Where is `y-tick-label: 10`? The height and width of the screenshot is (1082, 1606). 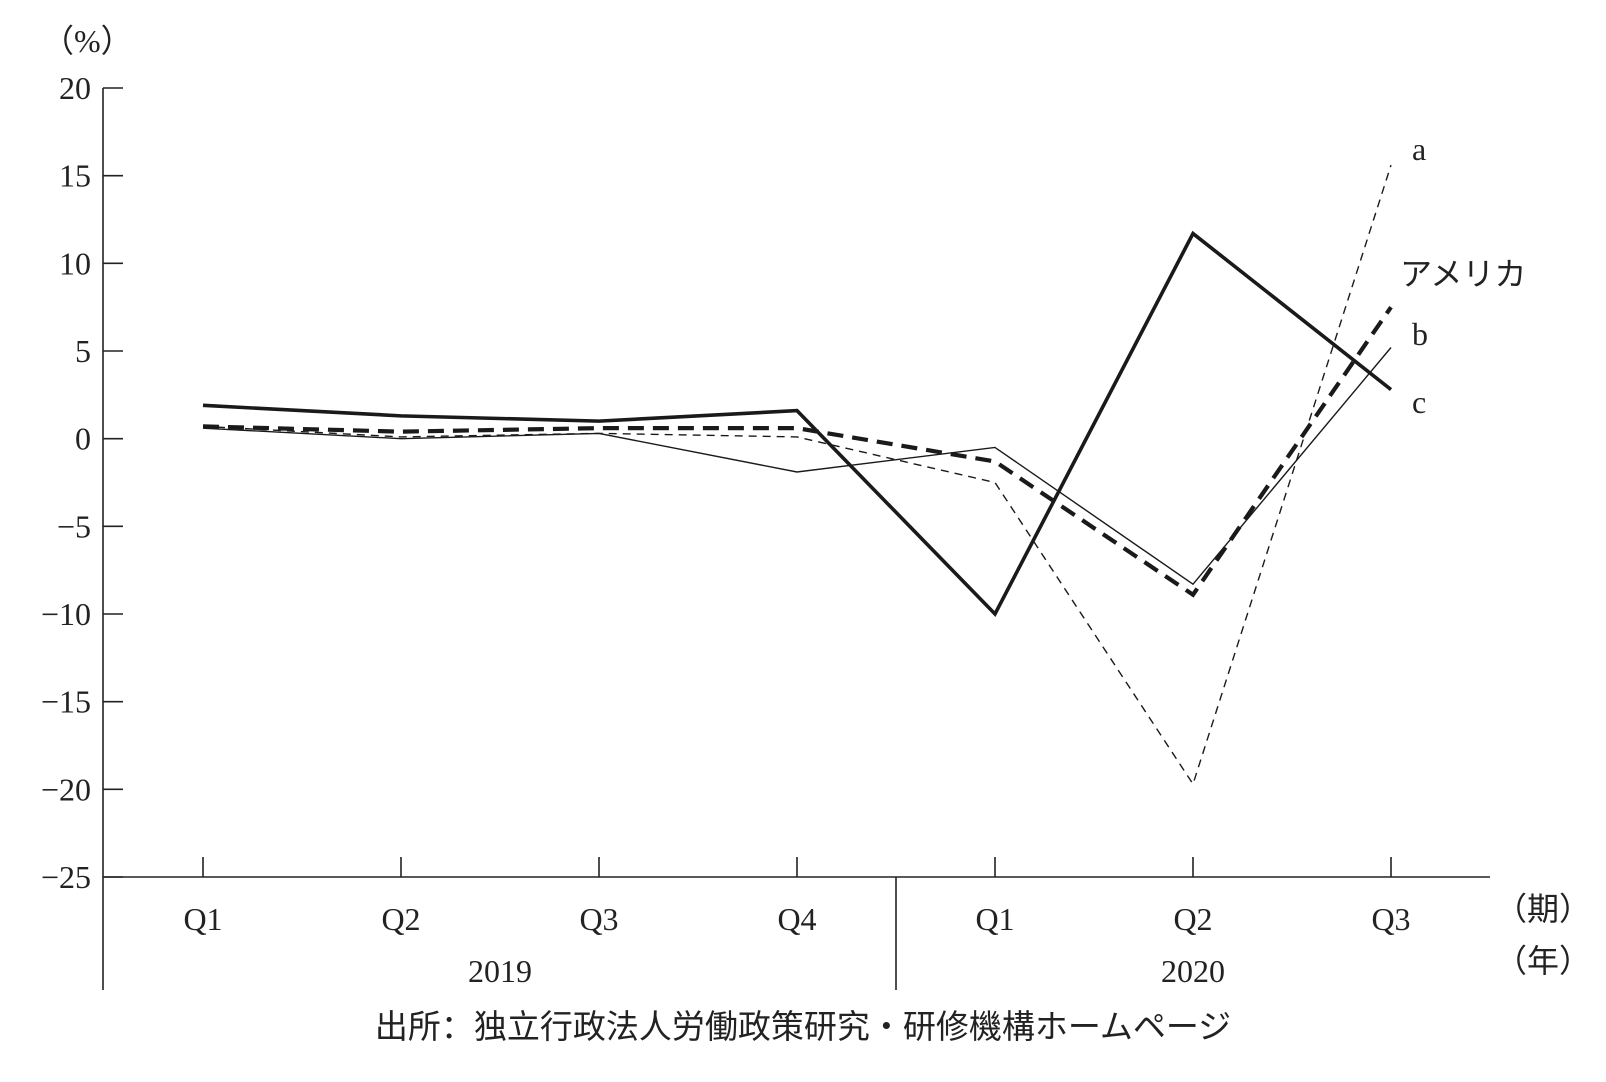
y-tick-label: 10 is located at coordinates (75, 263).